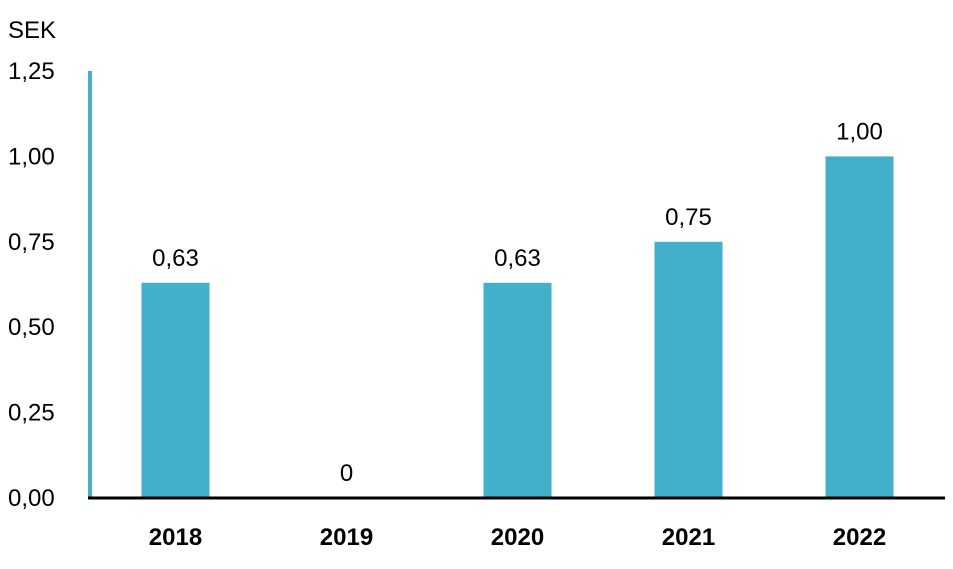 The height and width of the screenshot is (569, 953). Describe the element at coordinates (31, 327) in the screenshot. I see `y-tick-label: 0,50` at that location.